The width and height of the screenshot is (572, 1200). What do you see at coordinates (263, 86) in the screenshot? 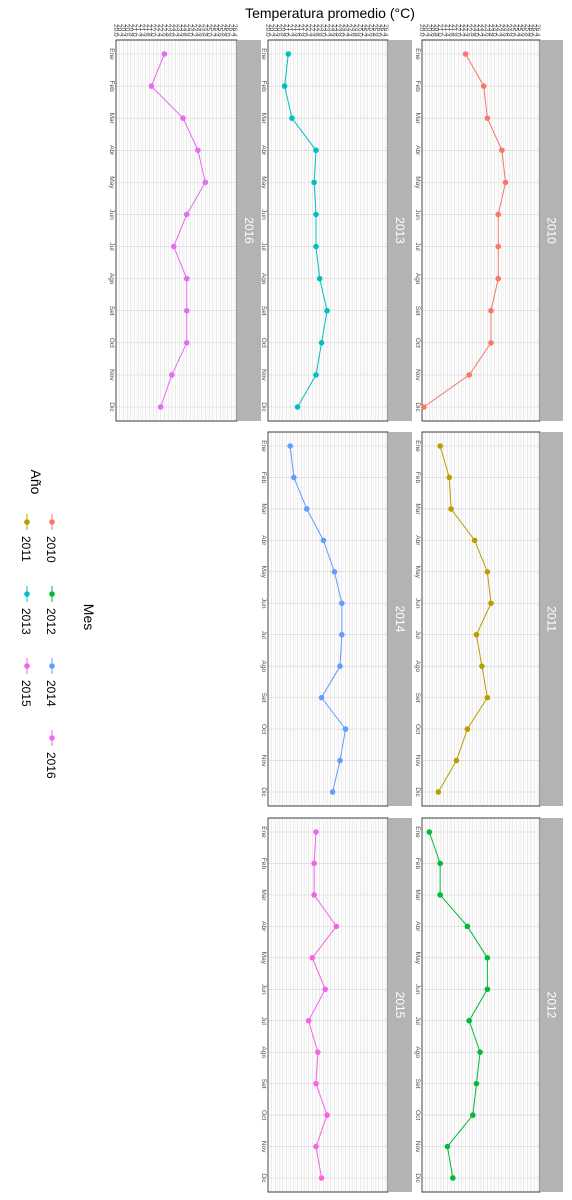
I see `x-tick-label: Feb` at bounding box center [263, 86].